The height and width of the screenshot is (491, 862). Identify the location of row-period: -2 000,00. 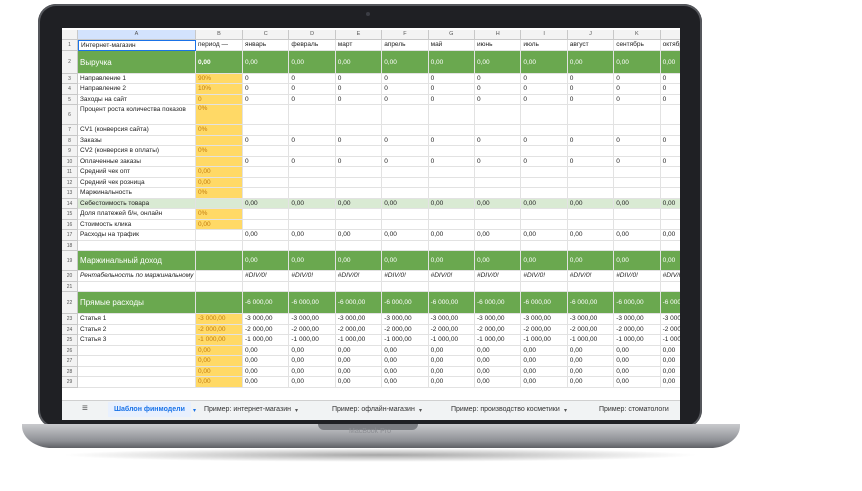
(219, 329).